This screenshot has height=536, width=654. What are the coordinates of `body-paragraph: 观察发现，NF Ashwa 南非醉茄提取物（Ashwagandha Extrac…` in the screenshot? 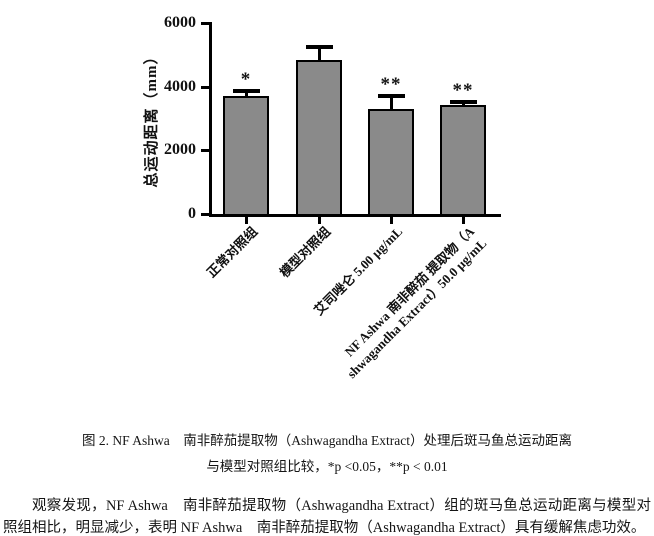 It's located at (327, 516).